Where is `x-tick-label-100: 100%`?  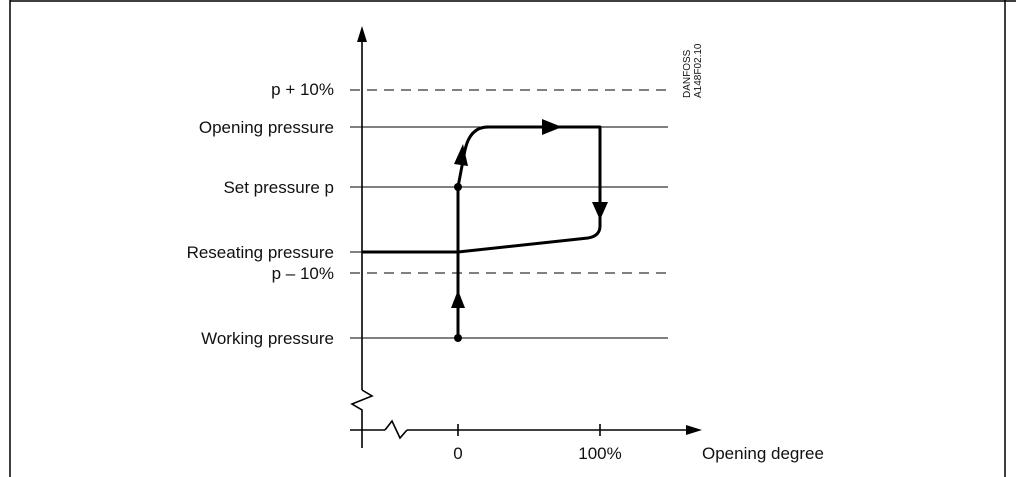 x-tick-label-100: 100% is located at coordinates (599, 453).